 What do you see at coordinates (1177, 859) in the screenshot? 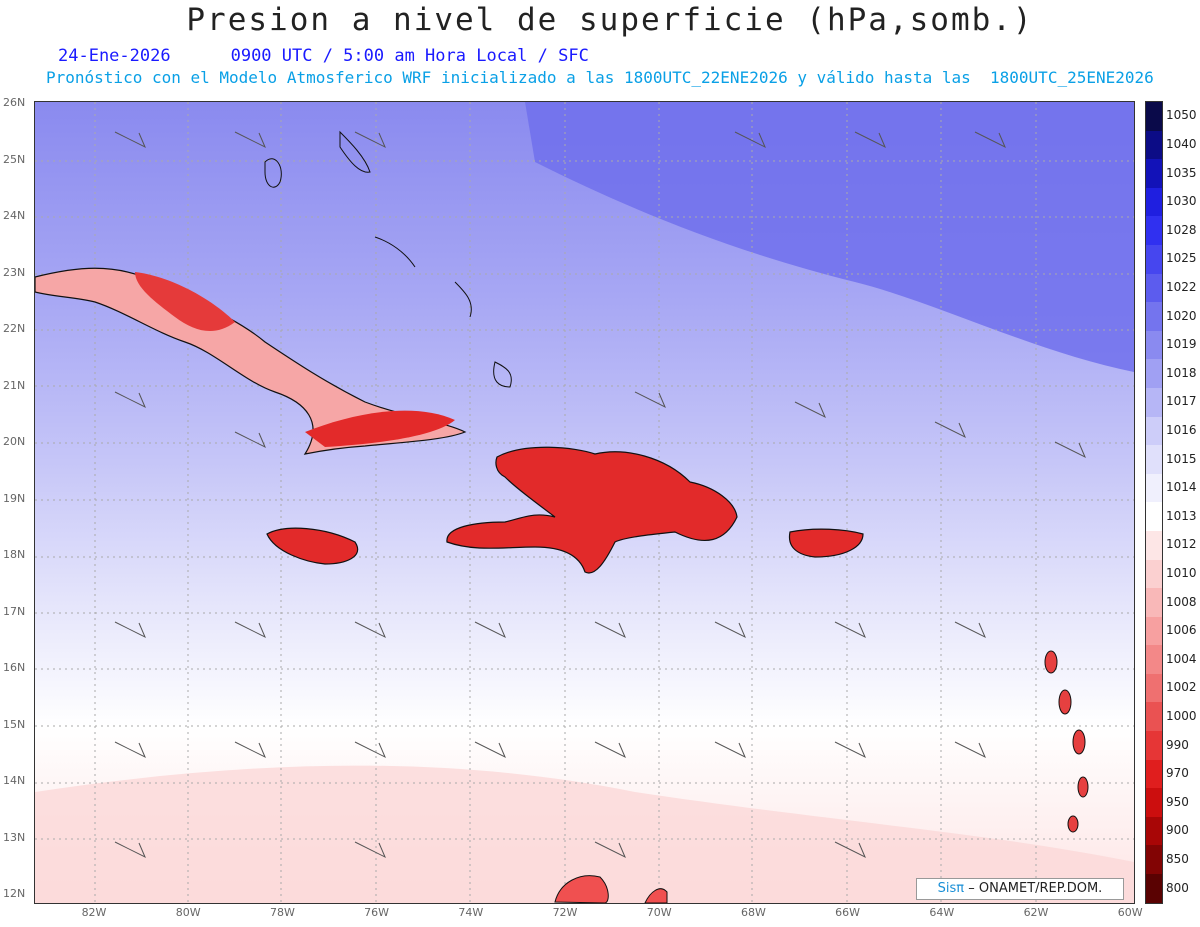
I see `colorbar-label: 850` at bounding box center [1177, 859].